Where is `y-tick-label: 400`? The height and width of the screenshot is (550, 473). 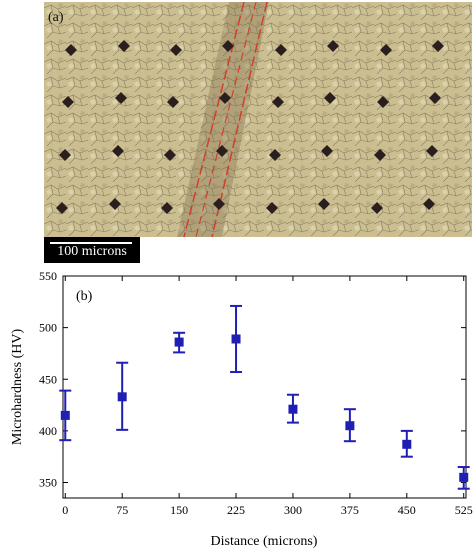 y-tick-label: 400 is located at coordinates (48, 431).